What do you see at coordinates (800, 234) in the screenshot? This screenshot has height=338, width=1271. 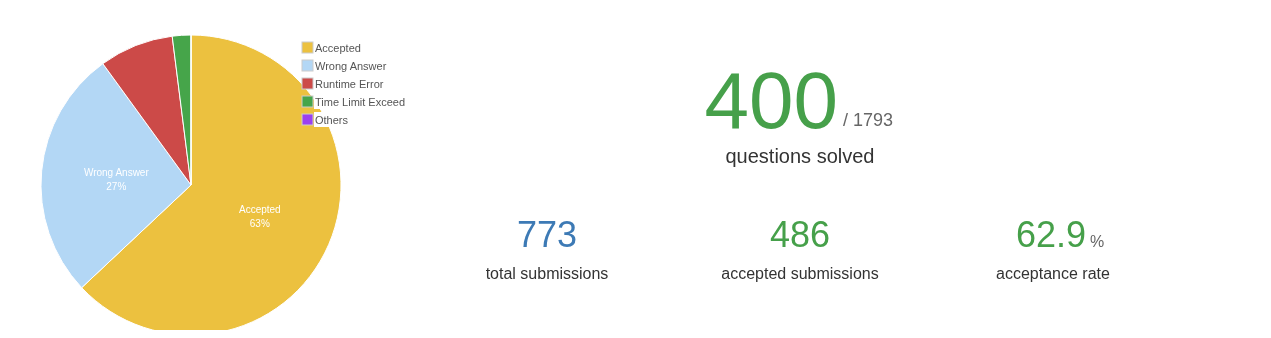 I see `text: 486` at bounding box center [800, 234].